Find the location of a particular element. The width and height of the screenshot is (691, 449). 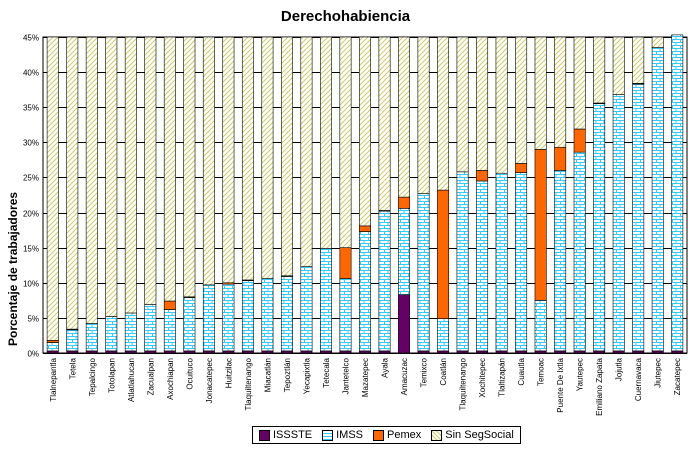

y-tick-label: 0% is located at coordinates (33, 354).